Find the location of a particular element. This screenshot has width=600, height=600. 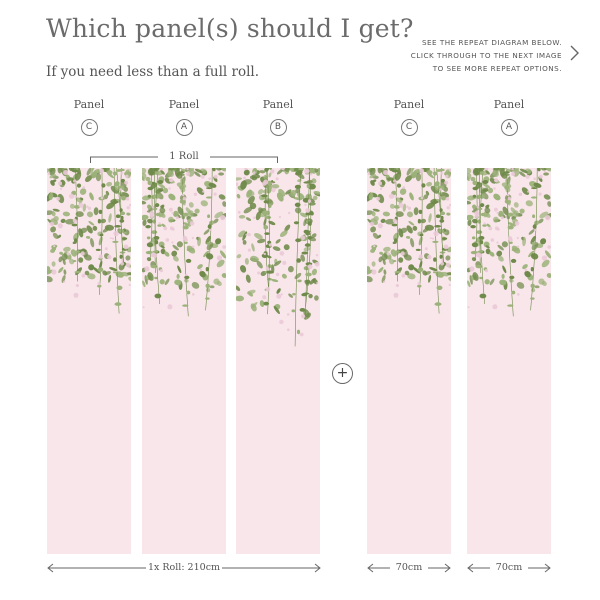

panel-header-c-1: Panel C is located at coordinates (89, 117).